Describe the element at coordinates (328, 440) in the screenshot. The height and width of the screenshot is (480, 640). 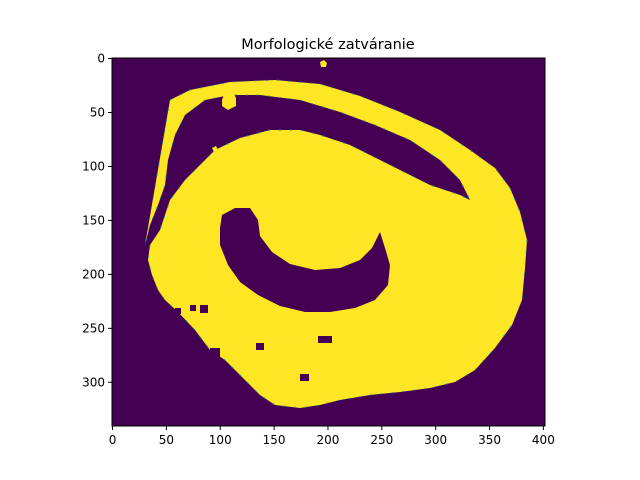
I see `x-tick-label: 200` at that location.